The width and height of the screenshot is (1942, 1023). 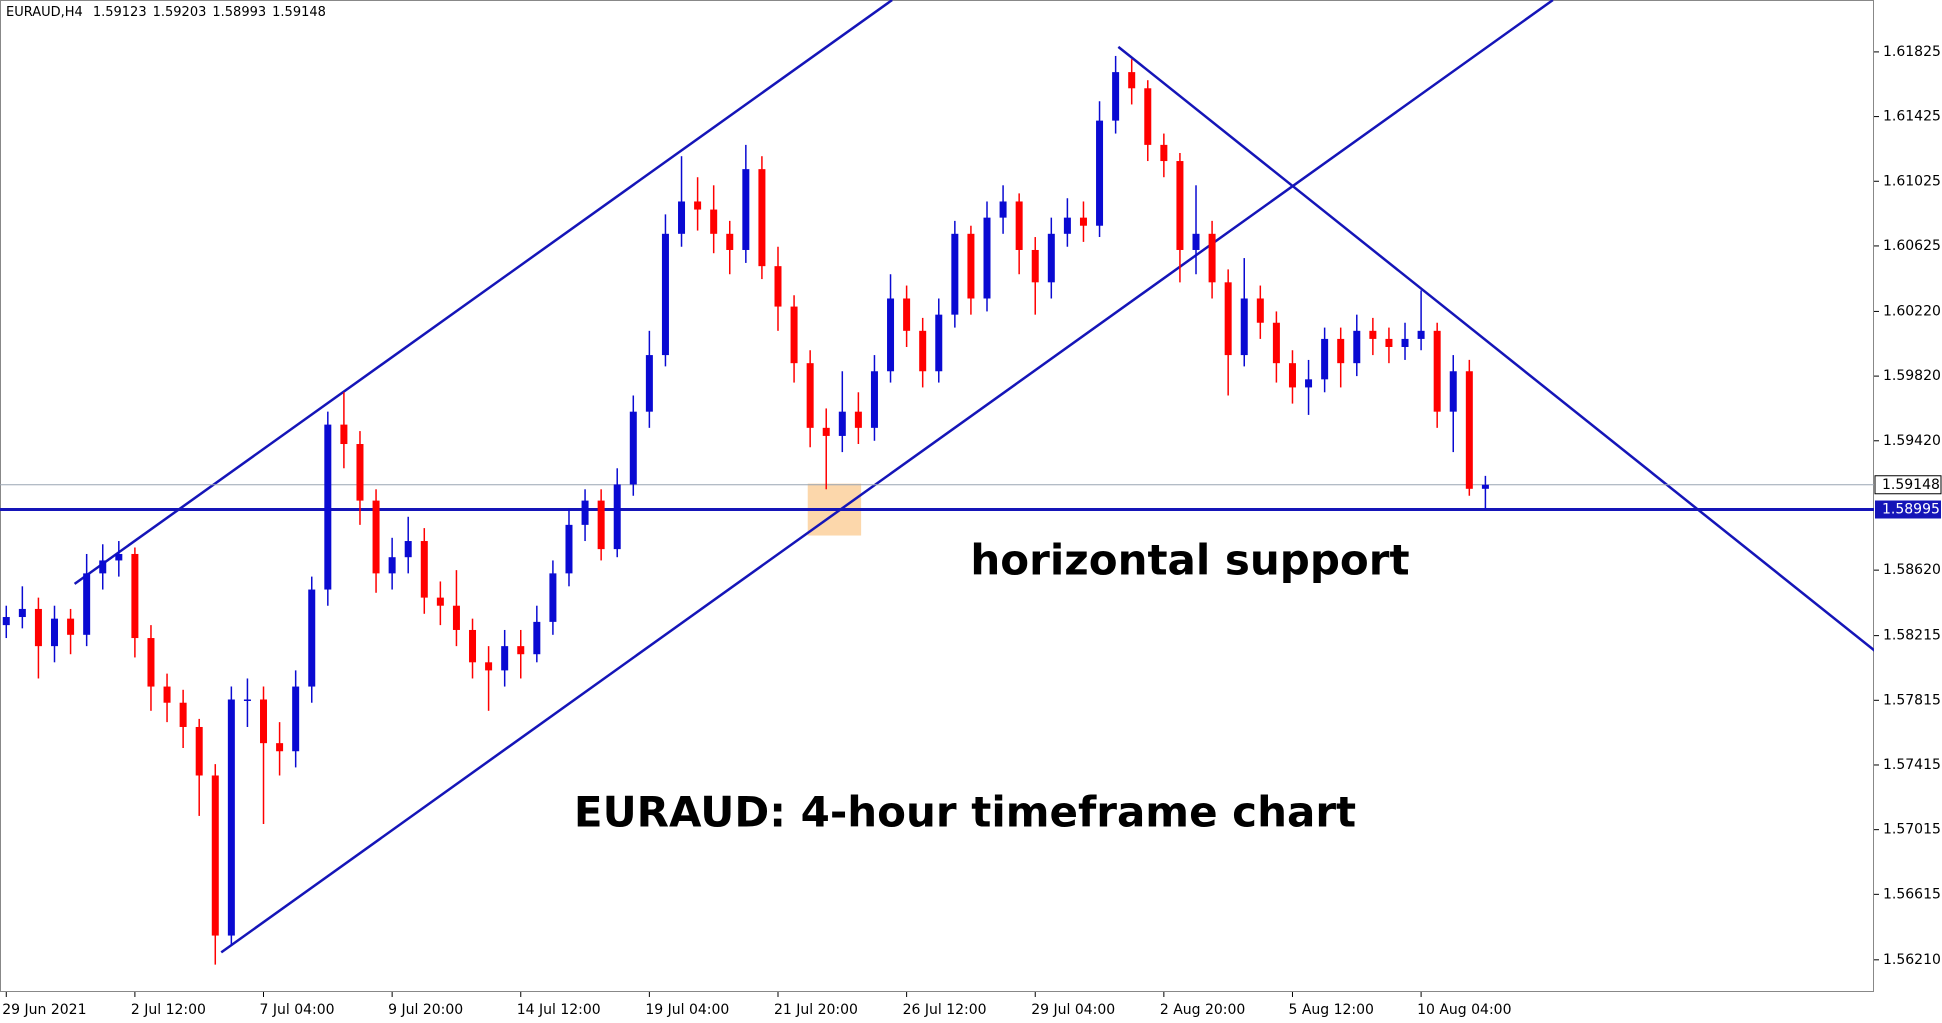 I want to click on current-price-tag: 1.59148, so click(x=1908, y=485).